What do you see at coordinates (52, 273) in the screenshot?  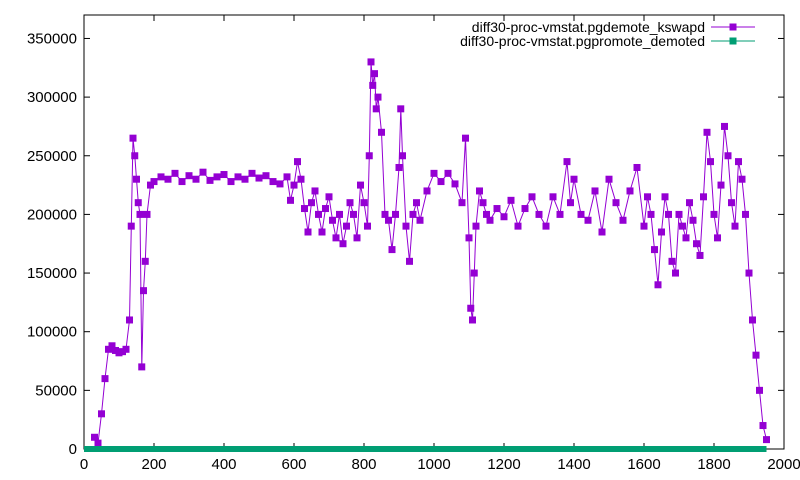 I see `y-tick-label: 150000` at bounding box center [52, 273].